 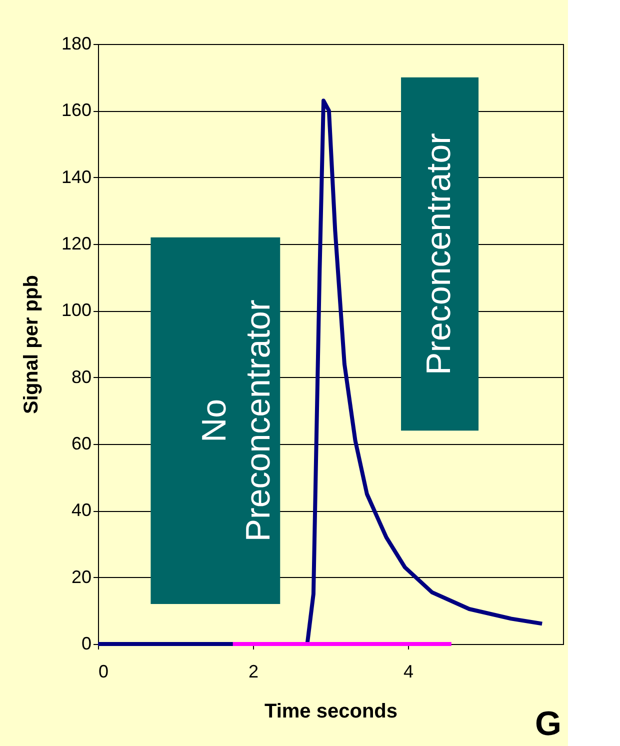 I want to click on annotation: No Preconcentrator, so click(x=236, y=421).